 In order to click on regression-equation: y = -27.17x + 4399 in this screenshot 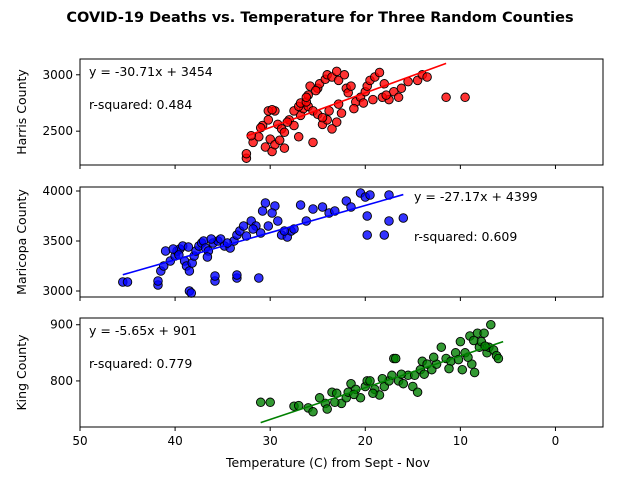, I will do `click(476, 196)`.